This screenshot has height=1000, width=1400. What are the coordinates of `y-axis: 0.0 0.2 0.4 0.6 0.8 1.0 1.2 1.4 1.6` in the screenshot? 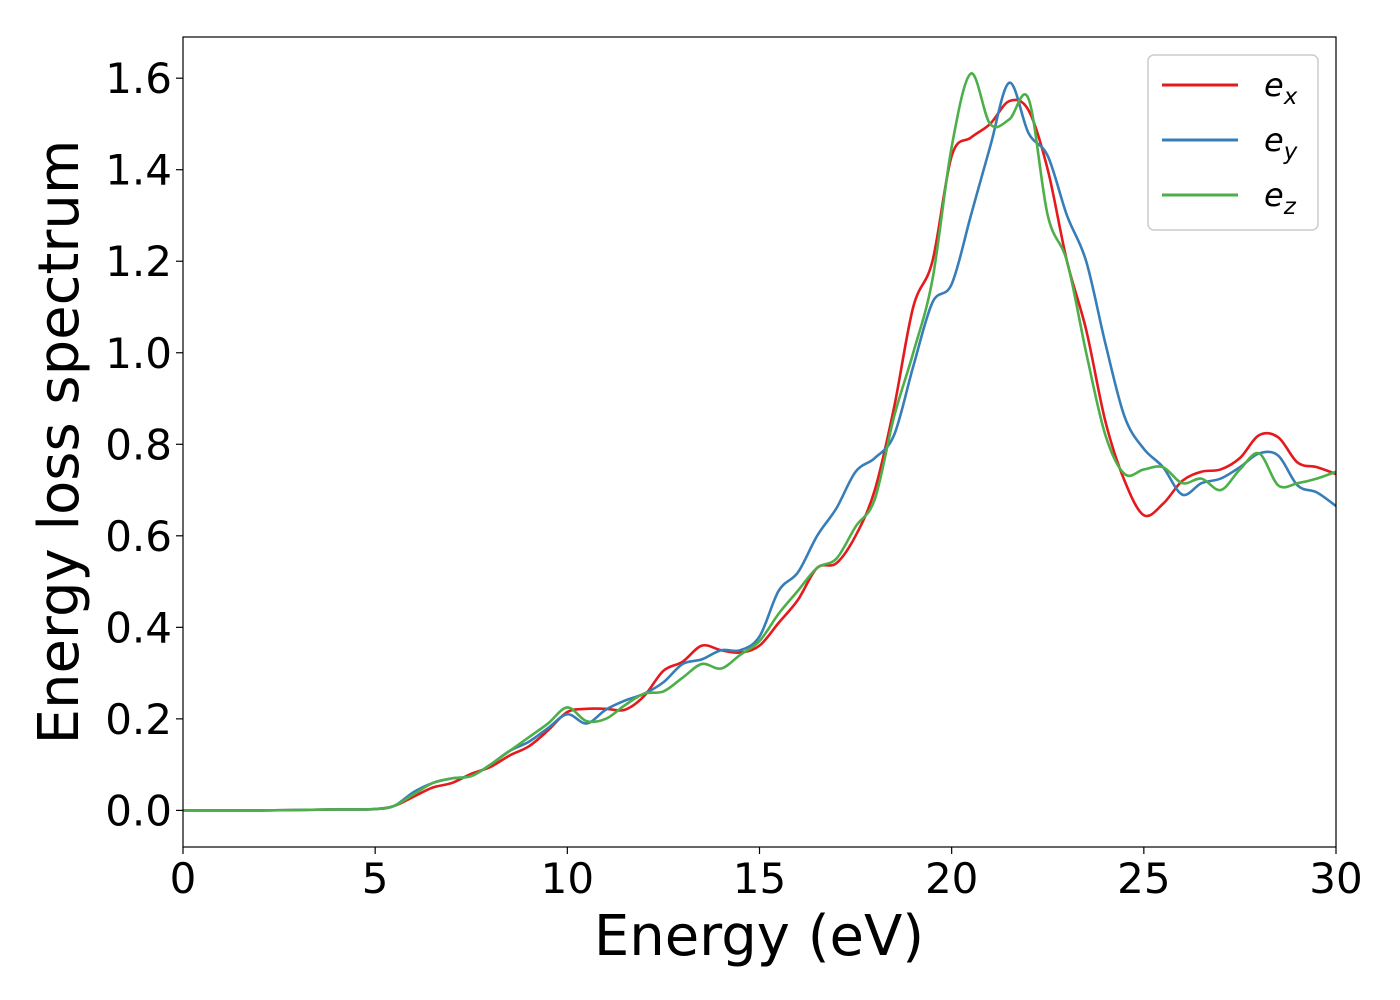 It's located at (144, 444).